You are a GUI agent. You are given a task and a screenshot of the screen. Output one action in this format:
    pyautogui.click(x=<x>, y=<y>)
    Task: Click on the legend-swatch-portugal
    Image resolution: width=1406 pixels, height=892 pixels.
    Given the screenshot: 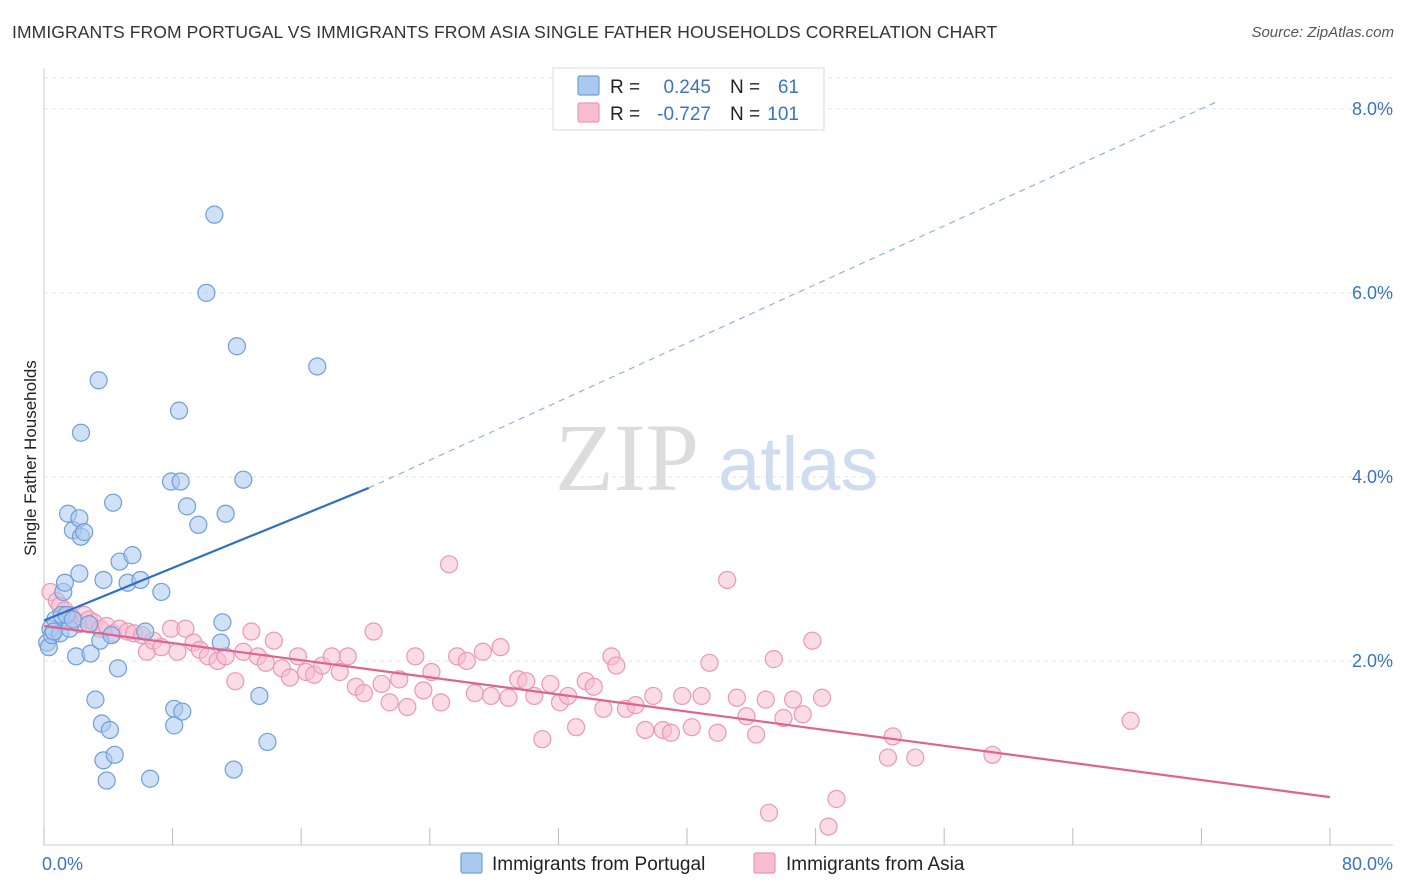 What is the action you would take?
    pyautogui.click(x=588, y=85)
    